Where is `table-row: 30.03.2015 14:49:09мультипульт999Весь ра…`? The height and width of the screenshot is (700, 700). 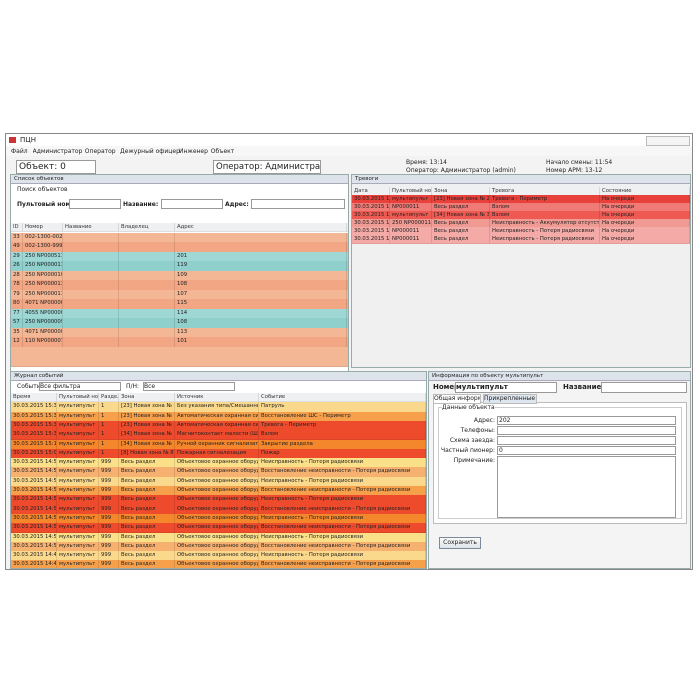
table-row: 30.03.2015 14:49:09мультипульт999Весь ра… is located at coordinates (218, 564).